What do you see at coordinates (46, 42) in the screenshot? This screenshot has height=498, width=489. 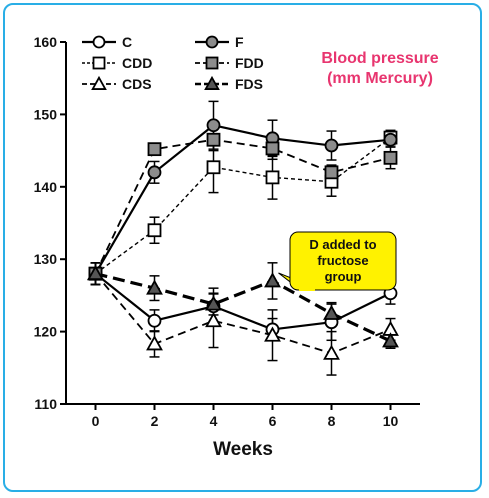 I see `y-tick-label: 160` at bounding box center [46, 42].